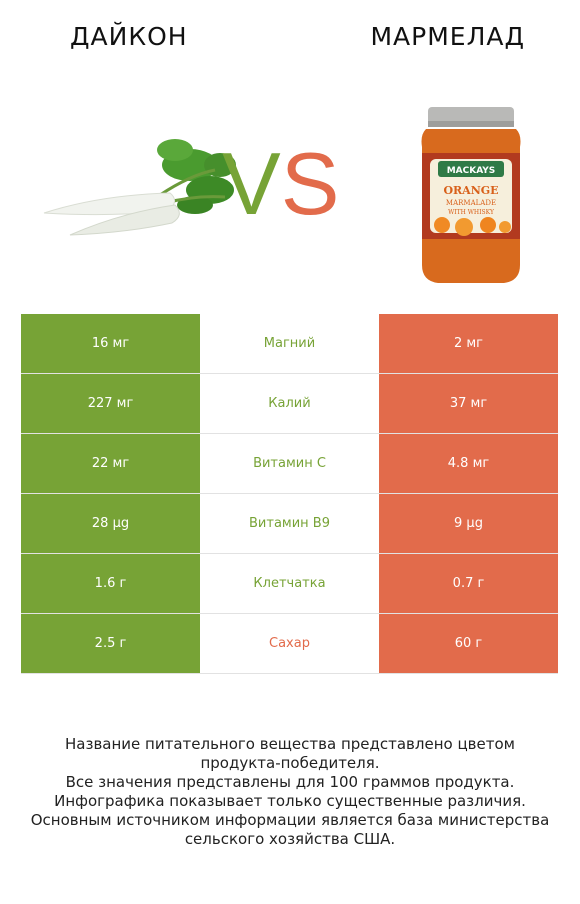  Describe the element at coordinates (470, 190) in the screenshot. I see `jar-line1: ORANGE` at that location.